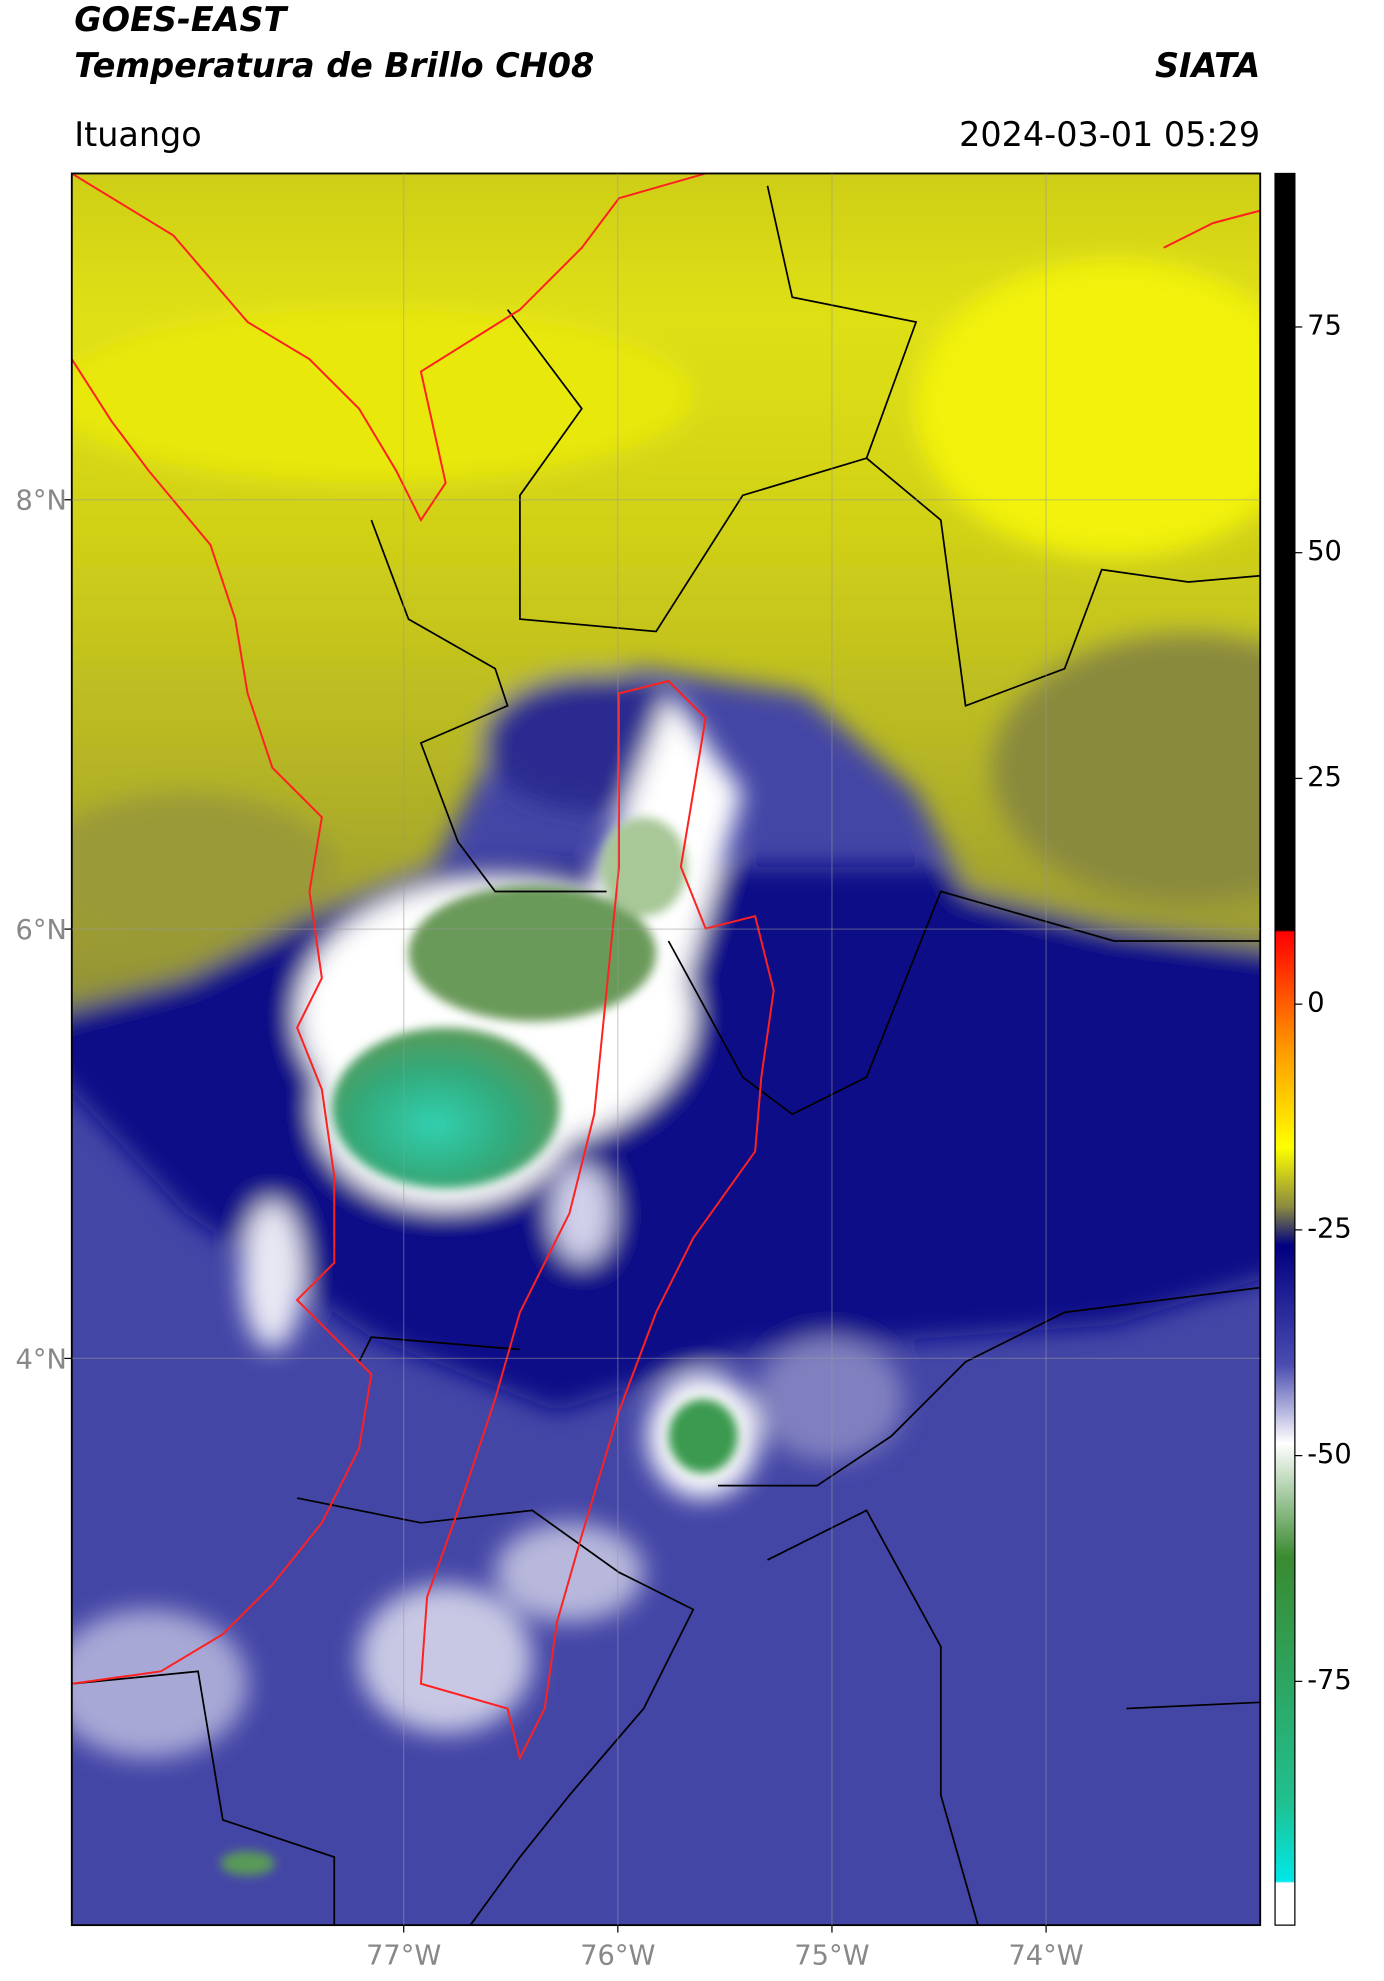 The height and width of the screenshot is (1981, 1384). What do you see at coordinates (181, 19) in the screenshot?
I see `title: GOES-EAST` at bounding box center [181, 19].